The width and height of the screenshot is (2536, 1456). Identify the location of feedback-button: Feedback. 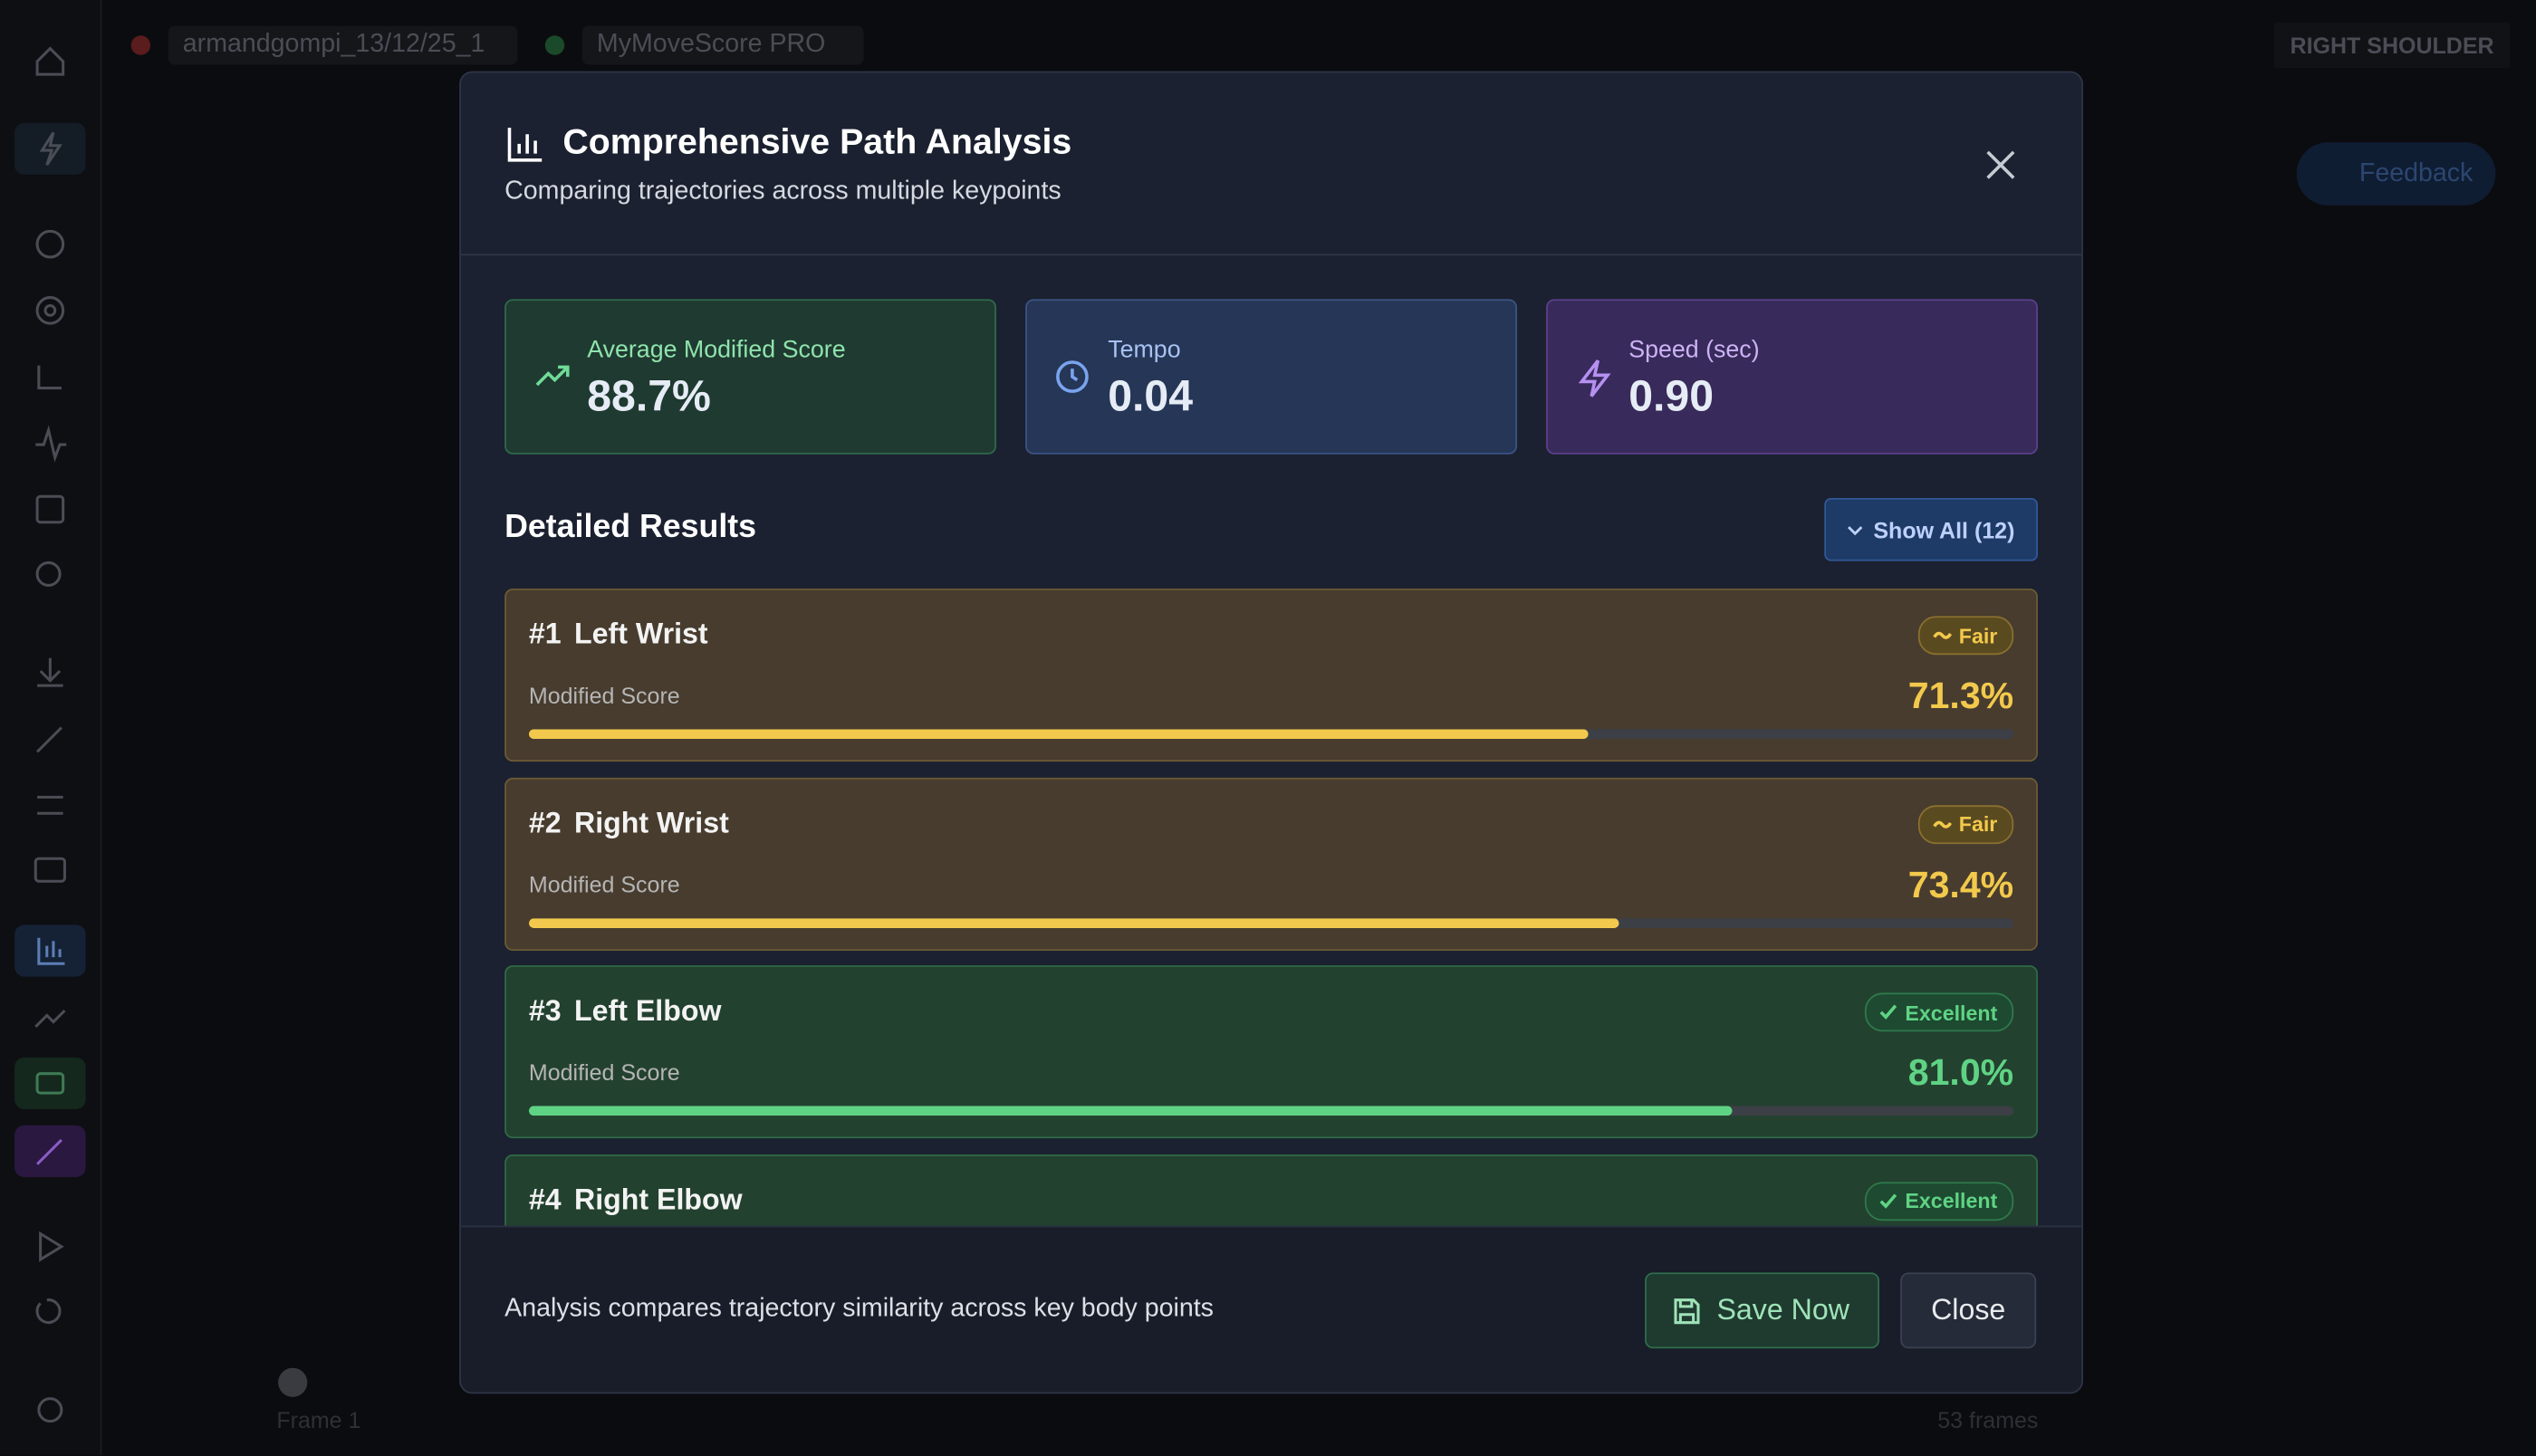
(2396, 174).